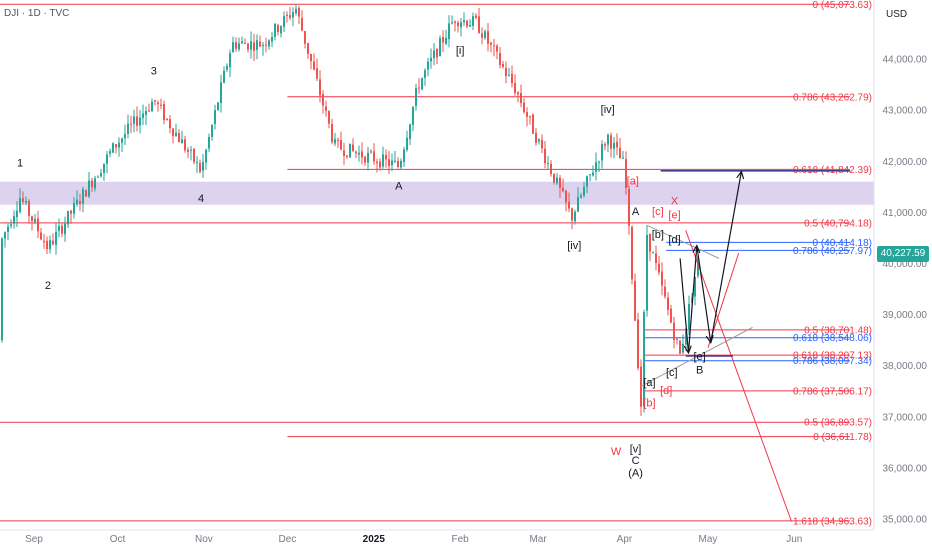 The image size is (932, 550). I want to click on wave-label: [a], so click(633, 181).